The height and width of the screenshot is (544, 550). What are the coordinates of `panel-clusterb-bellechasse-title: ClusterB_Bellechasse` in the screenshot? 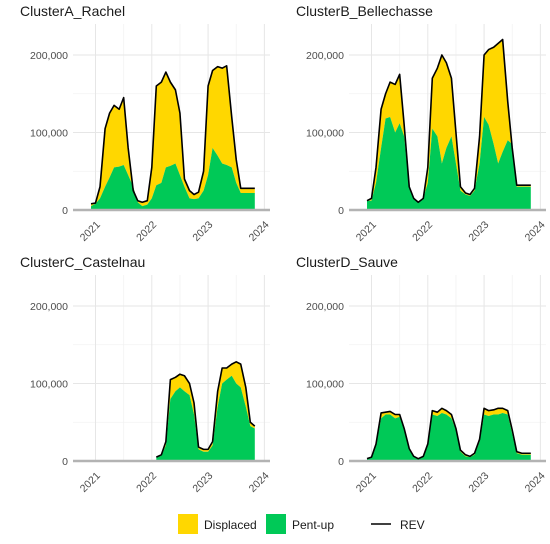 It's located at (364, 11).